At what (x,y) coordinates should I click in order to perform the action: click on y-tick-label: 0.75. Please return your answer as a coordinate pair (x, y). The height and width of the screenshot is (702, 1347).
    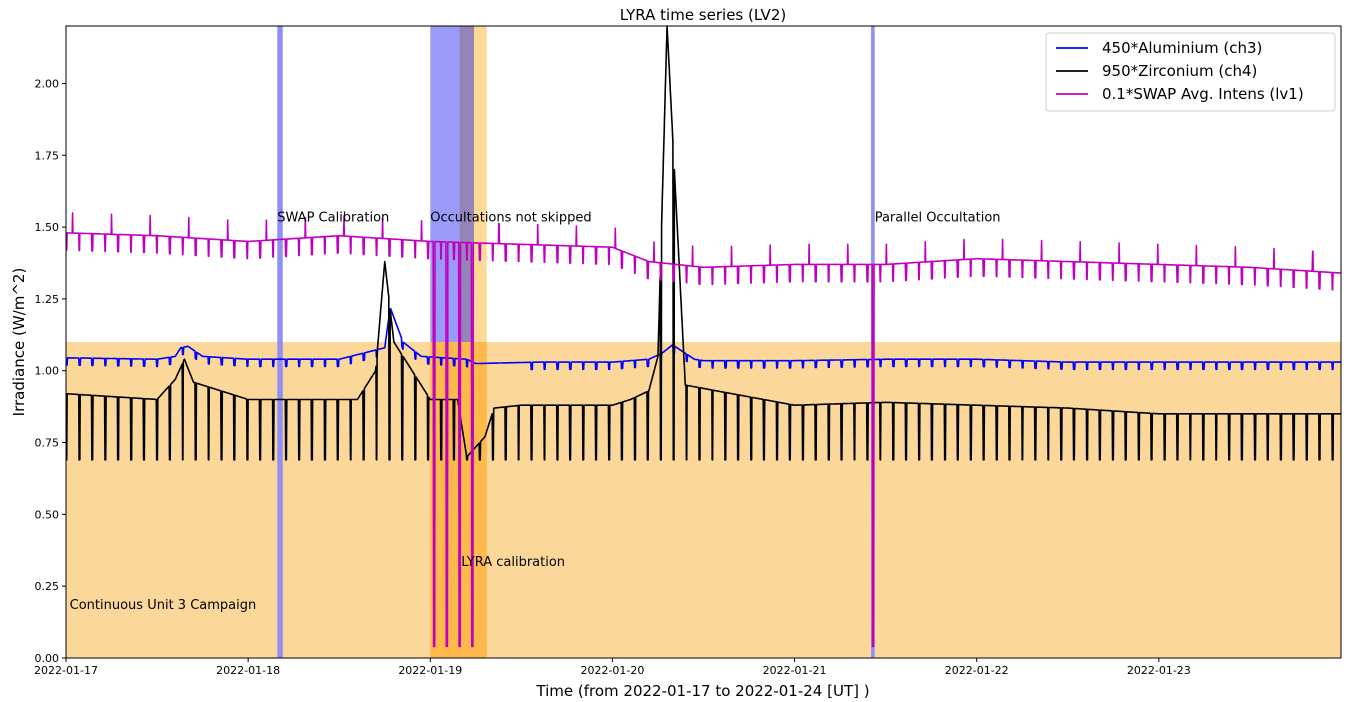
    Looking at the image, I should click on (47, 443).